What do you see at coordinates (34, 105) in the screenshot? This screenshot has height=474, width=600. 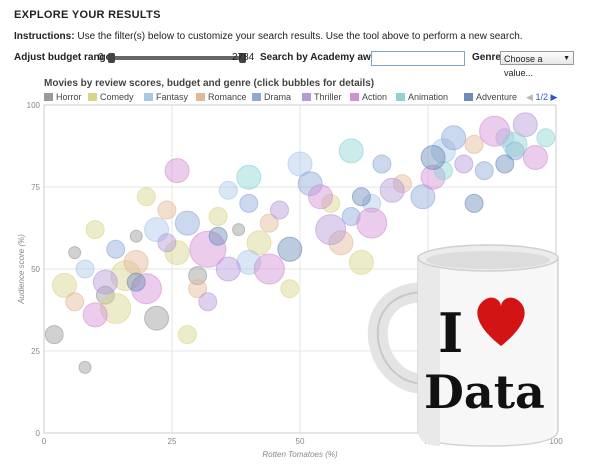 I see `y-tick-label: 100` at bounding box center [34, 105].